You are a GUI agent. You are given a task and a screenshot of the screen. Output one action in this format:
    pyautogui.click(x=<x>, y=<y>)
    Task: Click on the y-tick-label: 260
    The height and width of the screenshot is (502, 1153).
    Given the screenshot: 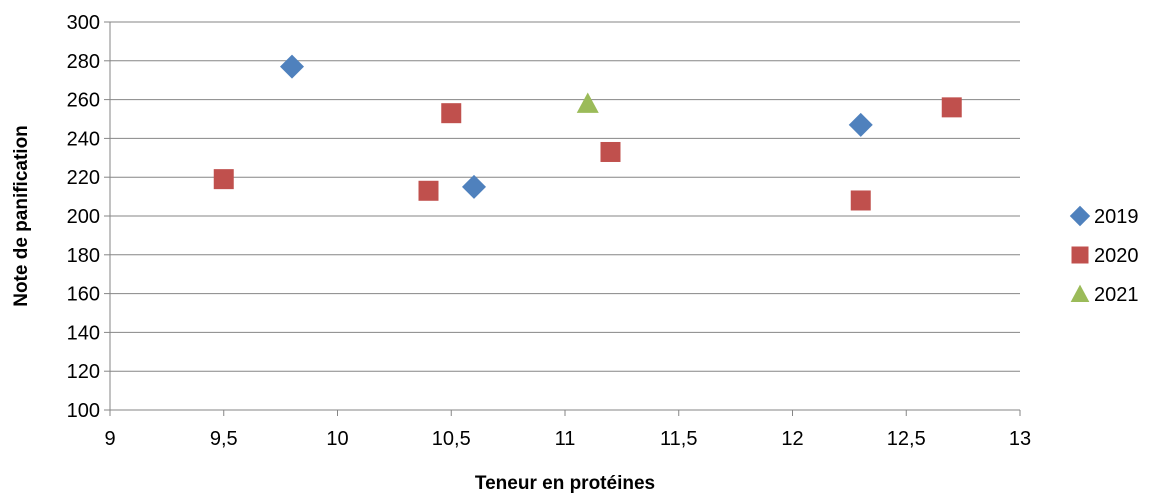 What is the action you would take?
    pyautogui.click(x=83, y=101)
    